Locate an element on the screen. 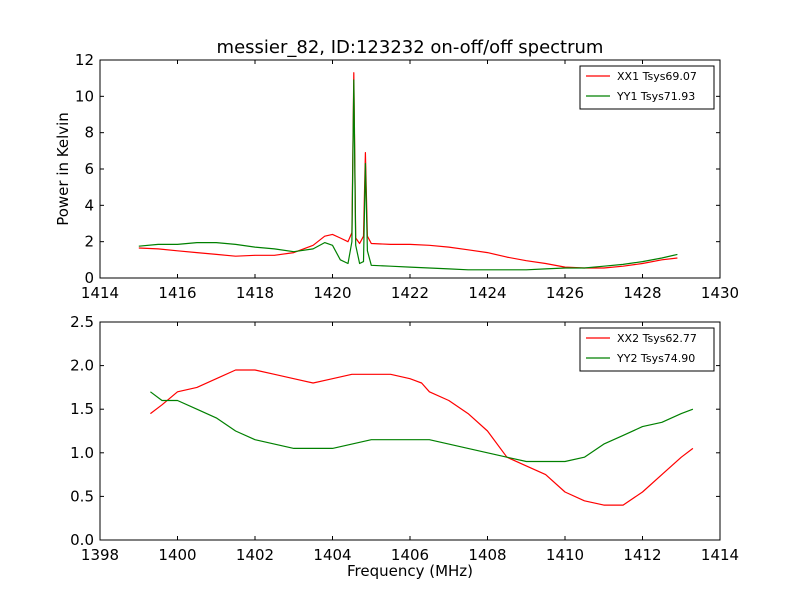  bottom-ytick-label: 2.0 is located at coordinates (82, 366).